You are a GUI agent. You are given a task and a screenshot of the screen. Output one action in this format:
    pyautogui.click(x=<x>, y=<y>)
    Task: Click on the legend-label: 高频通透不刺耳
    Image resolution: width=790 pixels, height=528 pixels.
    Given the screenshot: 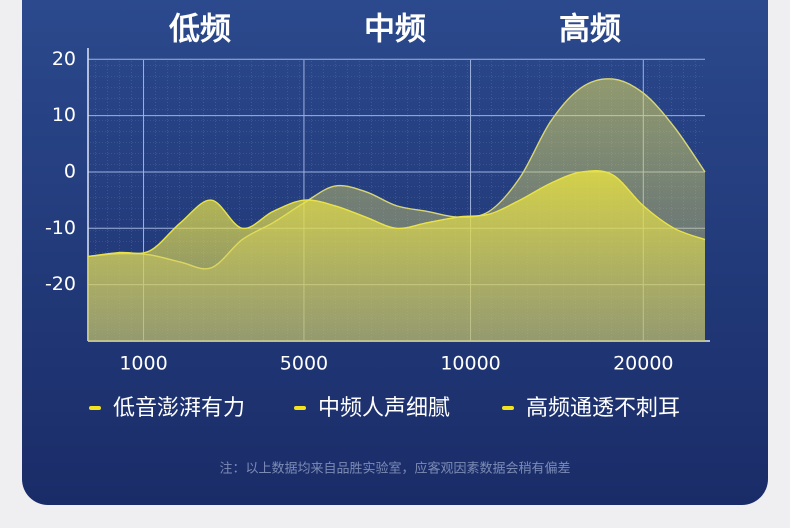 What is the action you would take?
    pyautogui.click(x=603, y=408)
    